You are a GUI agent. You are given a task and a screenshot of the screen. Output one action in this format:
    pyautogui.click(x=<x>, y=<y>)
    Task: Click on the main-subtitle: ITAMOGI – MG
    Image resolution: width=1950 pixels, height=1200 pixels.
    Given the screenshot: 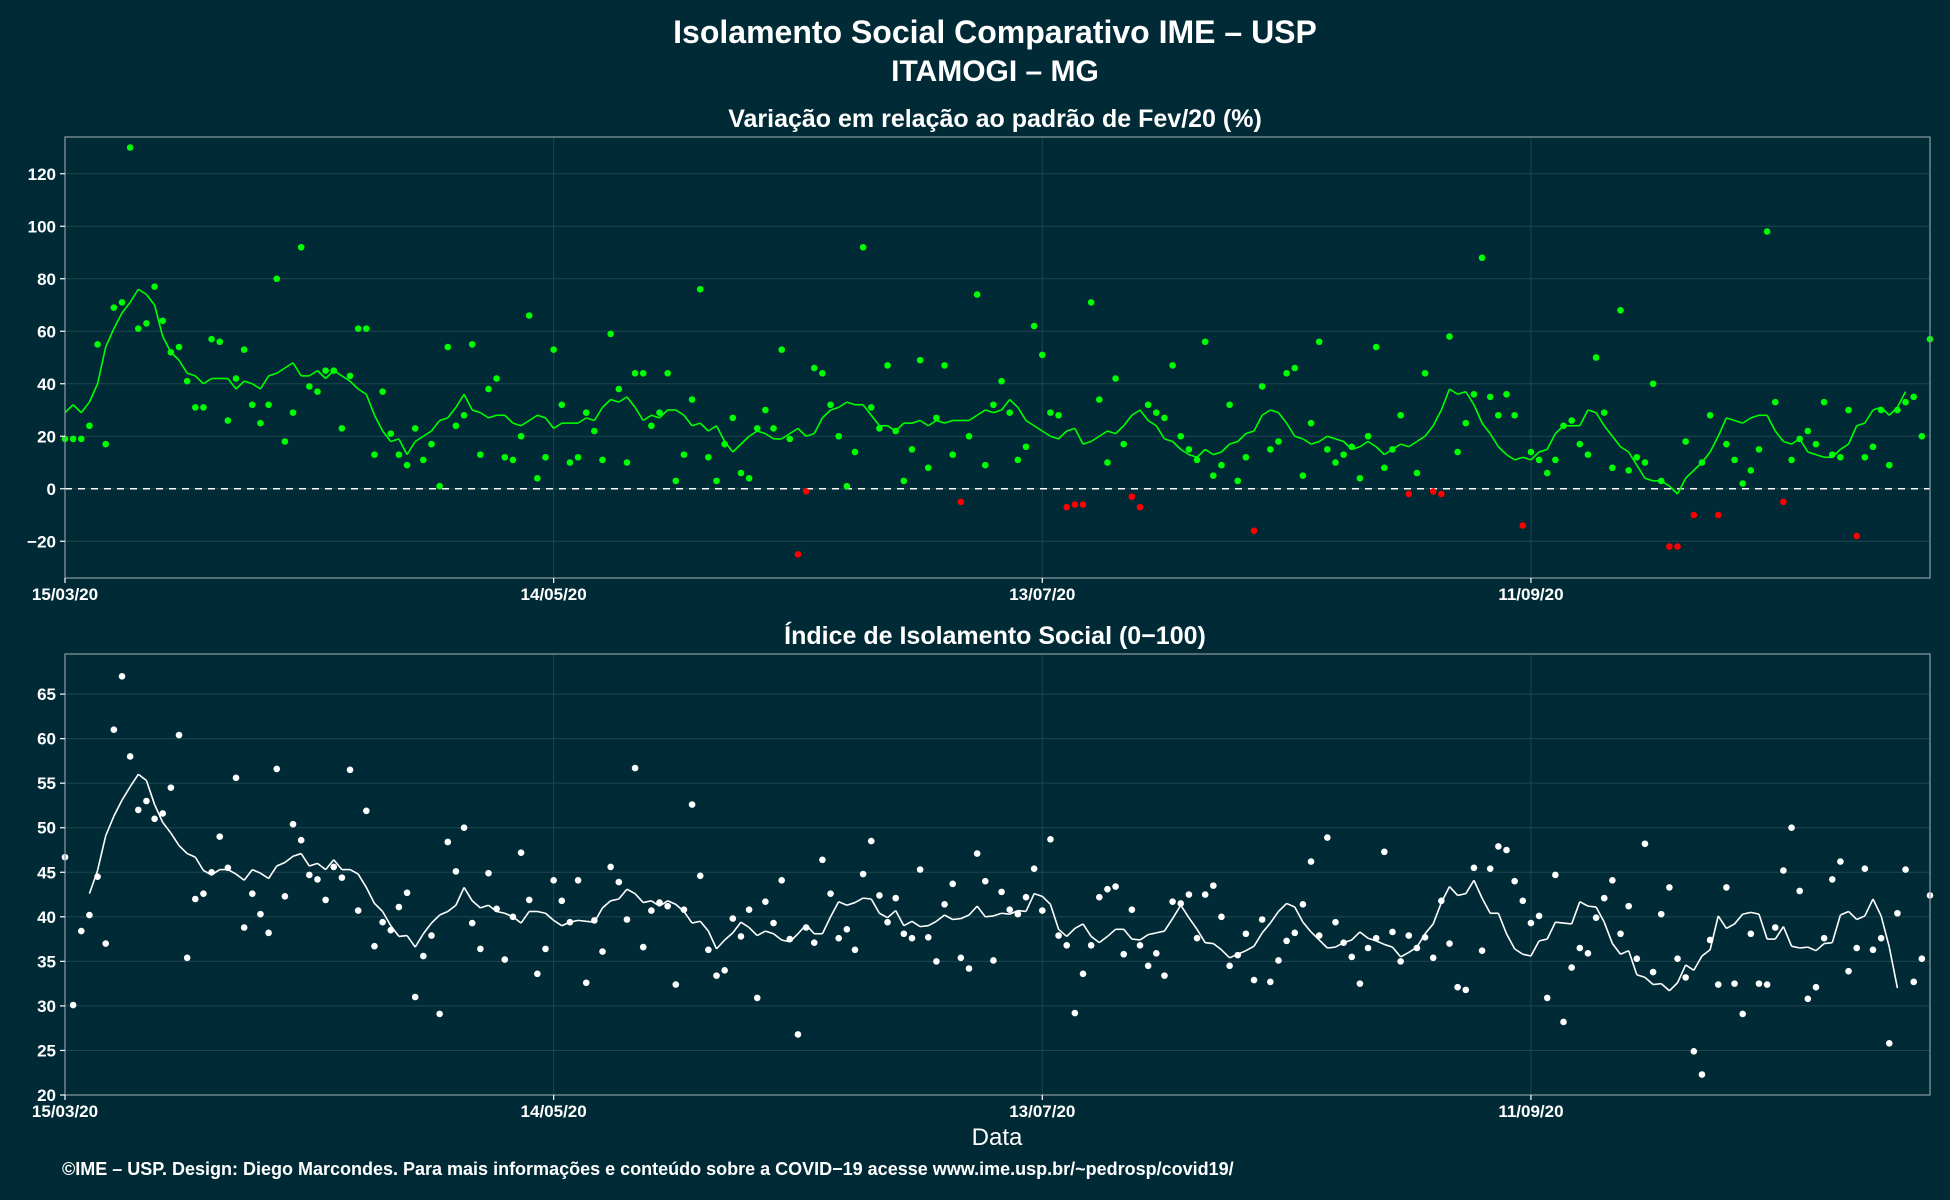 What is the action you would take?
    pyautogui.click(x=995, y=71)
    